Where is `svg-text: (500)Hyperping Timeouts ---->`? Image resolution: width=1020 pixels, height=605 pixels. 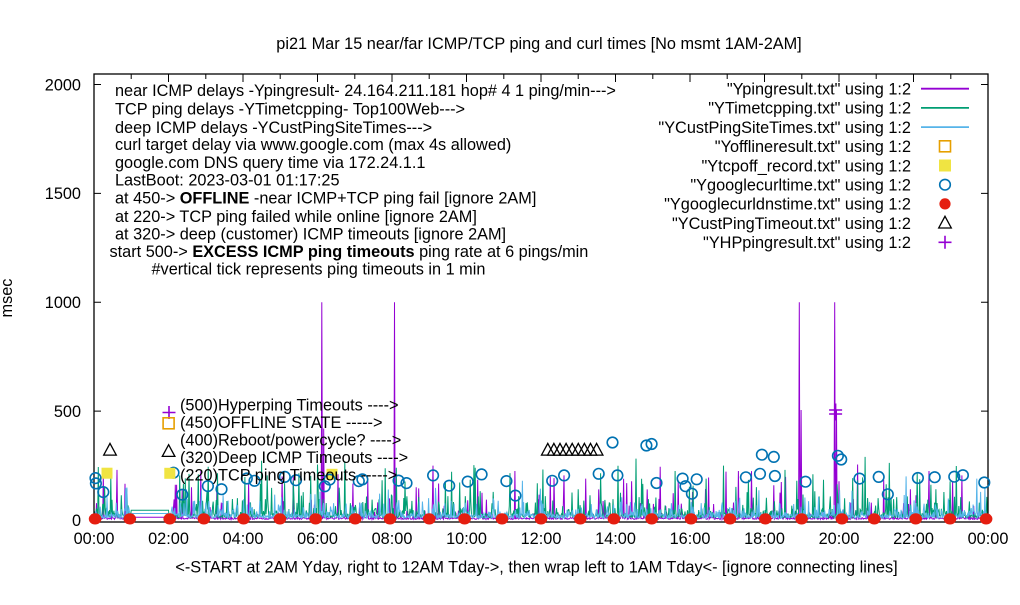
svg-text: (500)Hyperping Timeouts ----> is located at coordinates (289, 405).